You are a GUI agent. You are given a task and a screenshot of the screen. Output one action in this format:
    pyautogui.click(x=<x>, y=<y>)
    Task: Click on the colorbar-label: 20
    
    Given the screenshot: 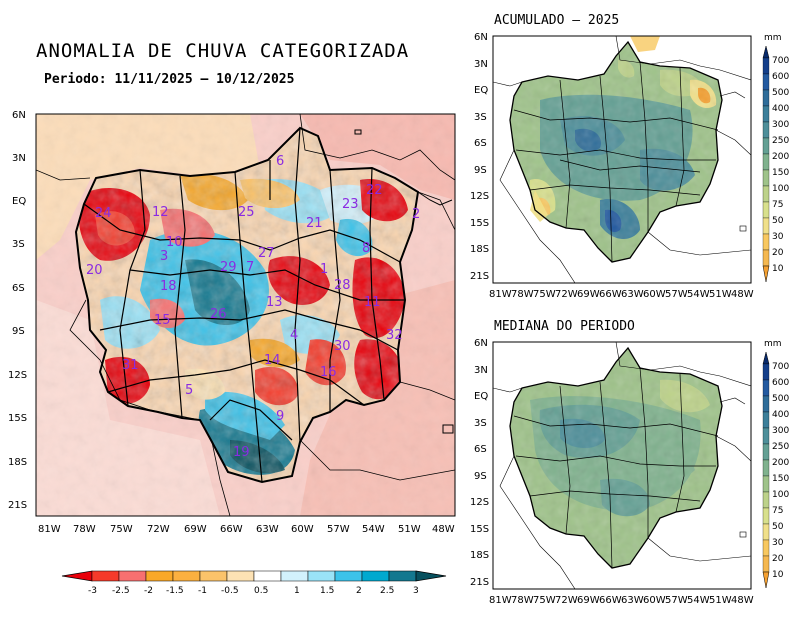 What is the action you would take?
    pyautogui.click(x=778, y=559)
    